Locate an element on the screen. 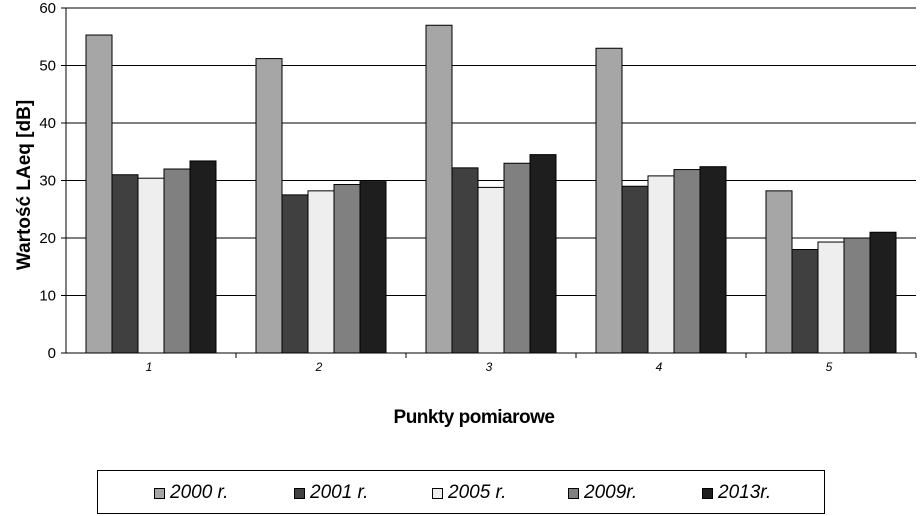  x-axis-label: Punkty pomiarowe is located at coordinates (474, 417).